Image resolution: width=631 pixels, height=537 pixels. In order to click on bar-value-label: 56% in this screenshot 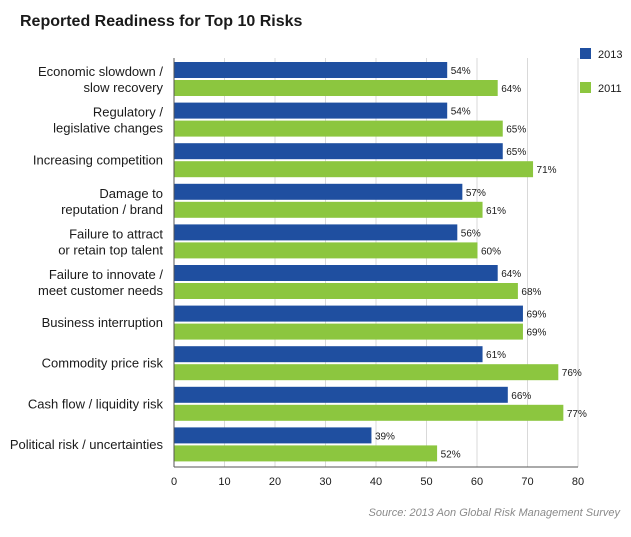, I will do `click(471, 233)`.